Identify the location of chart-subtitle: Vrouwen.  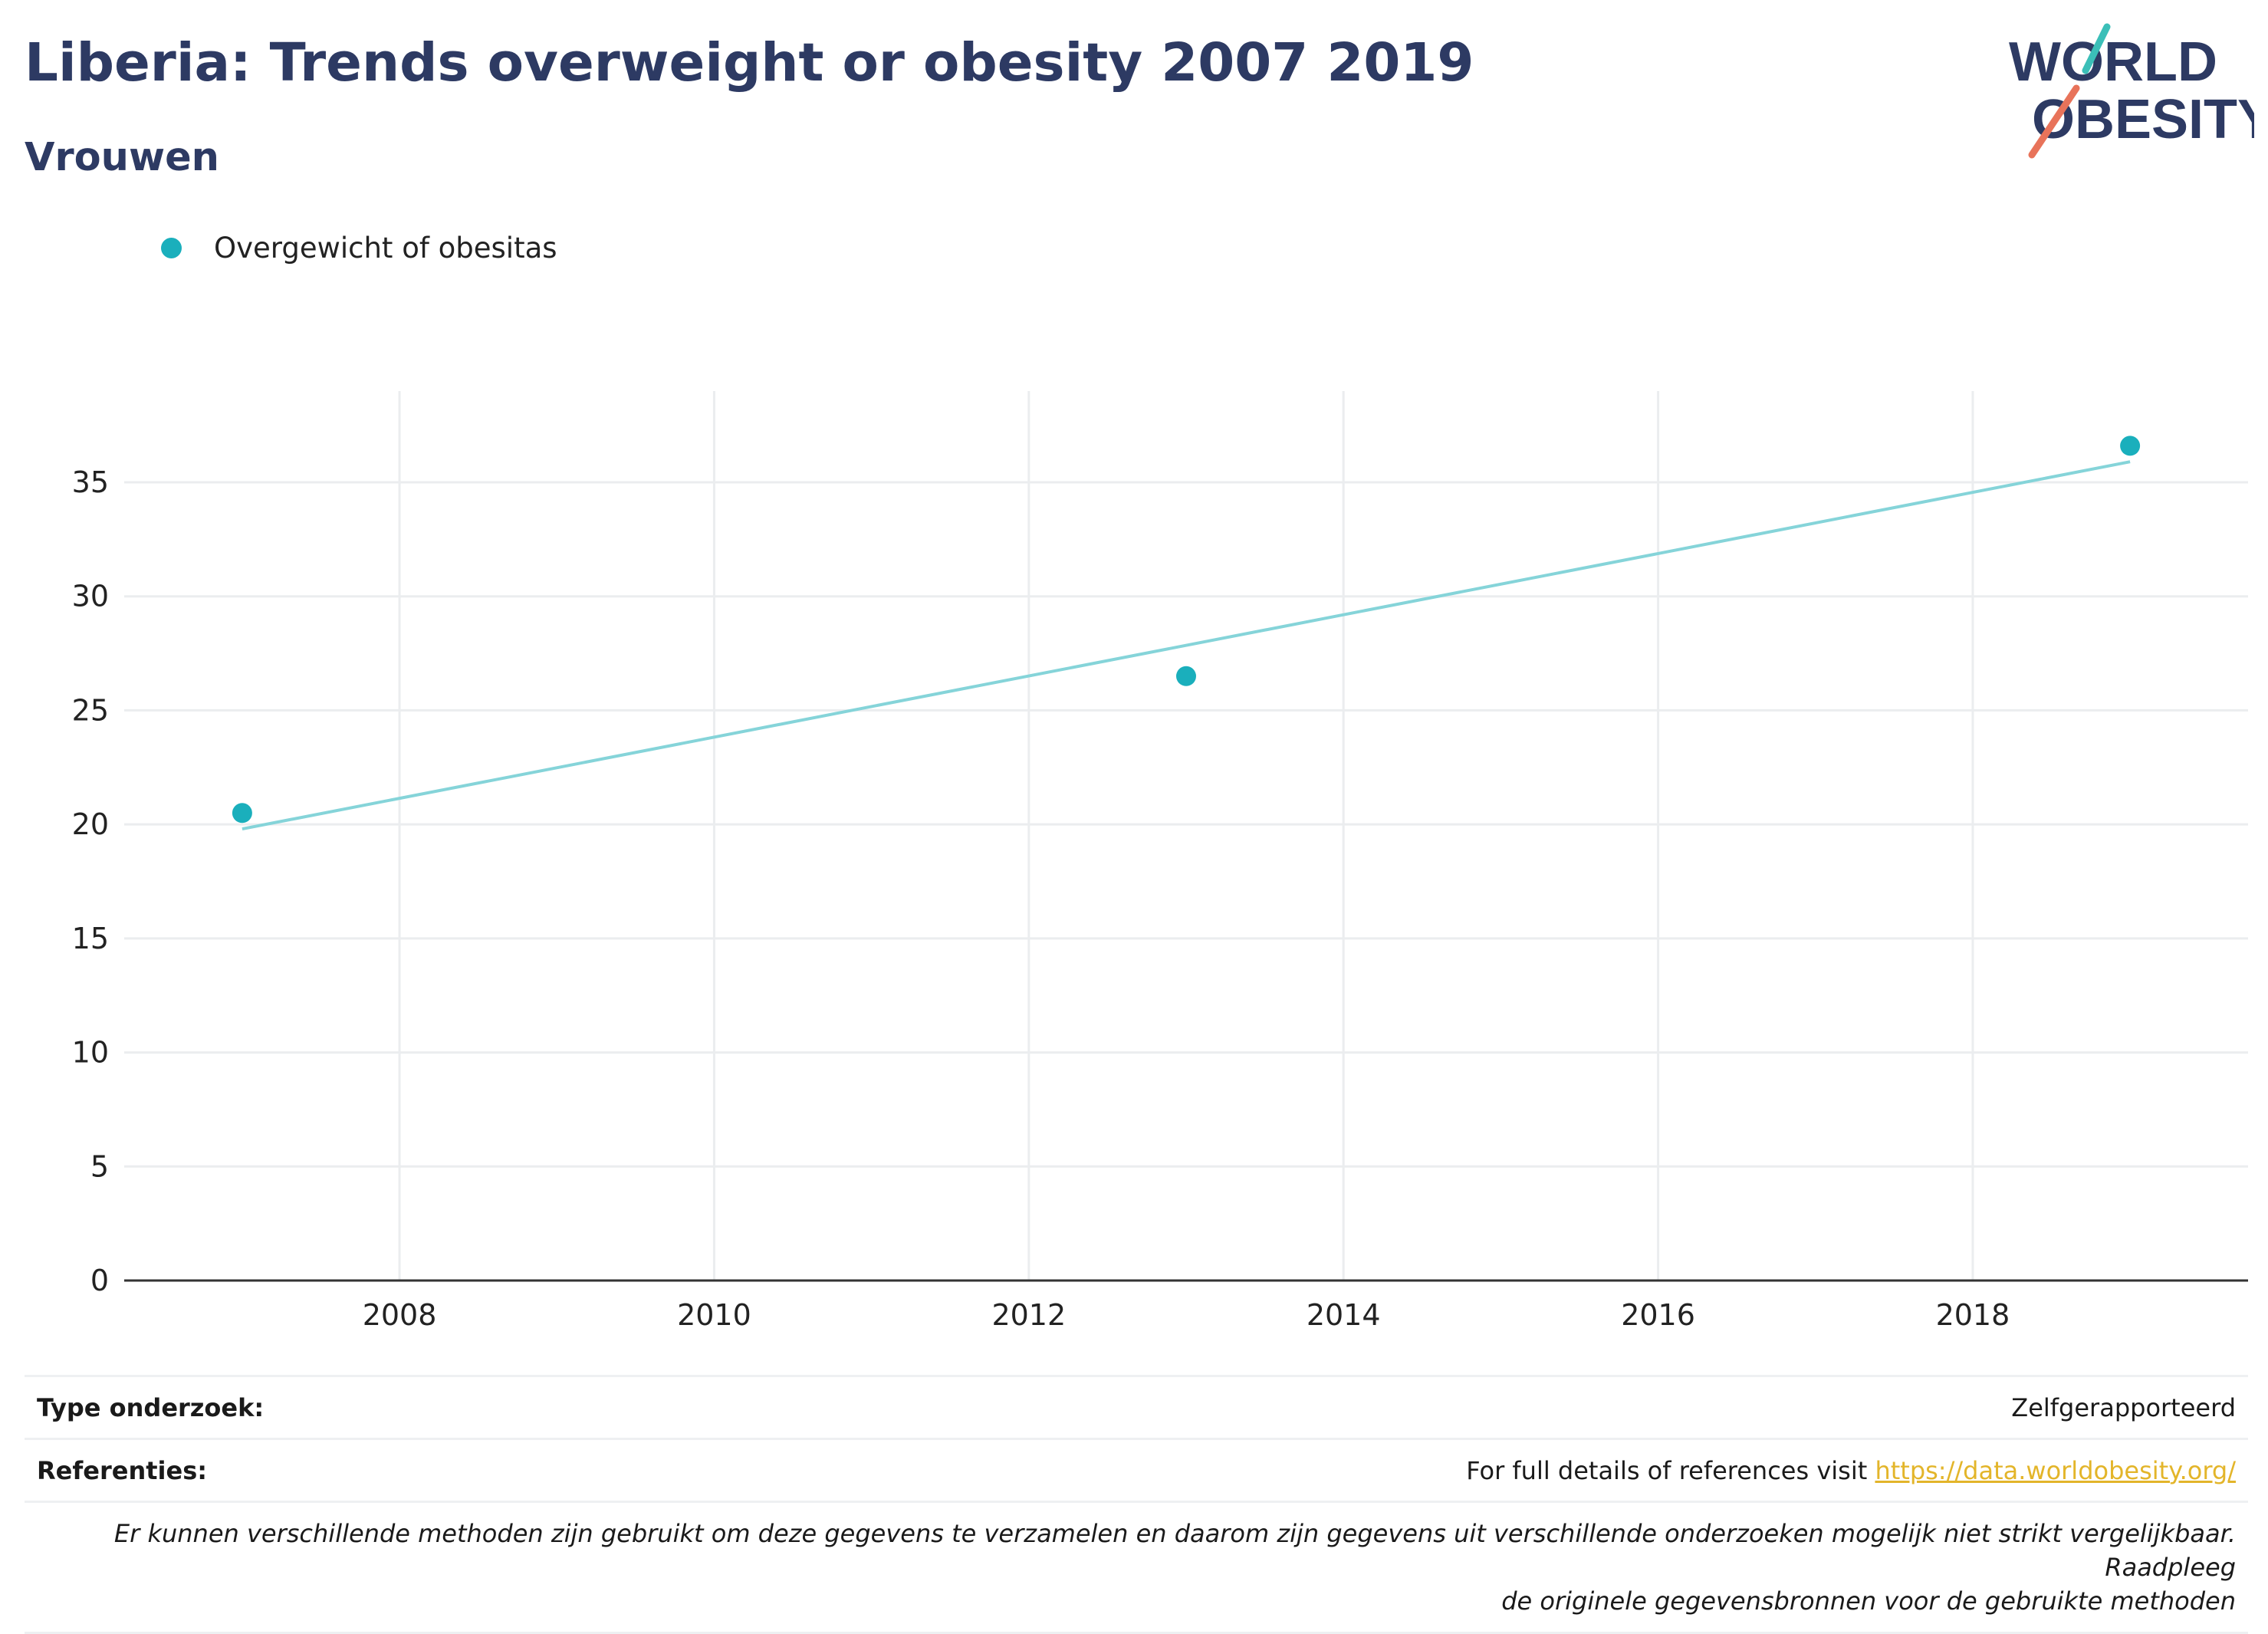
(122, 158).